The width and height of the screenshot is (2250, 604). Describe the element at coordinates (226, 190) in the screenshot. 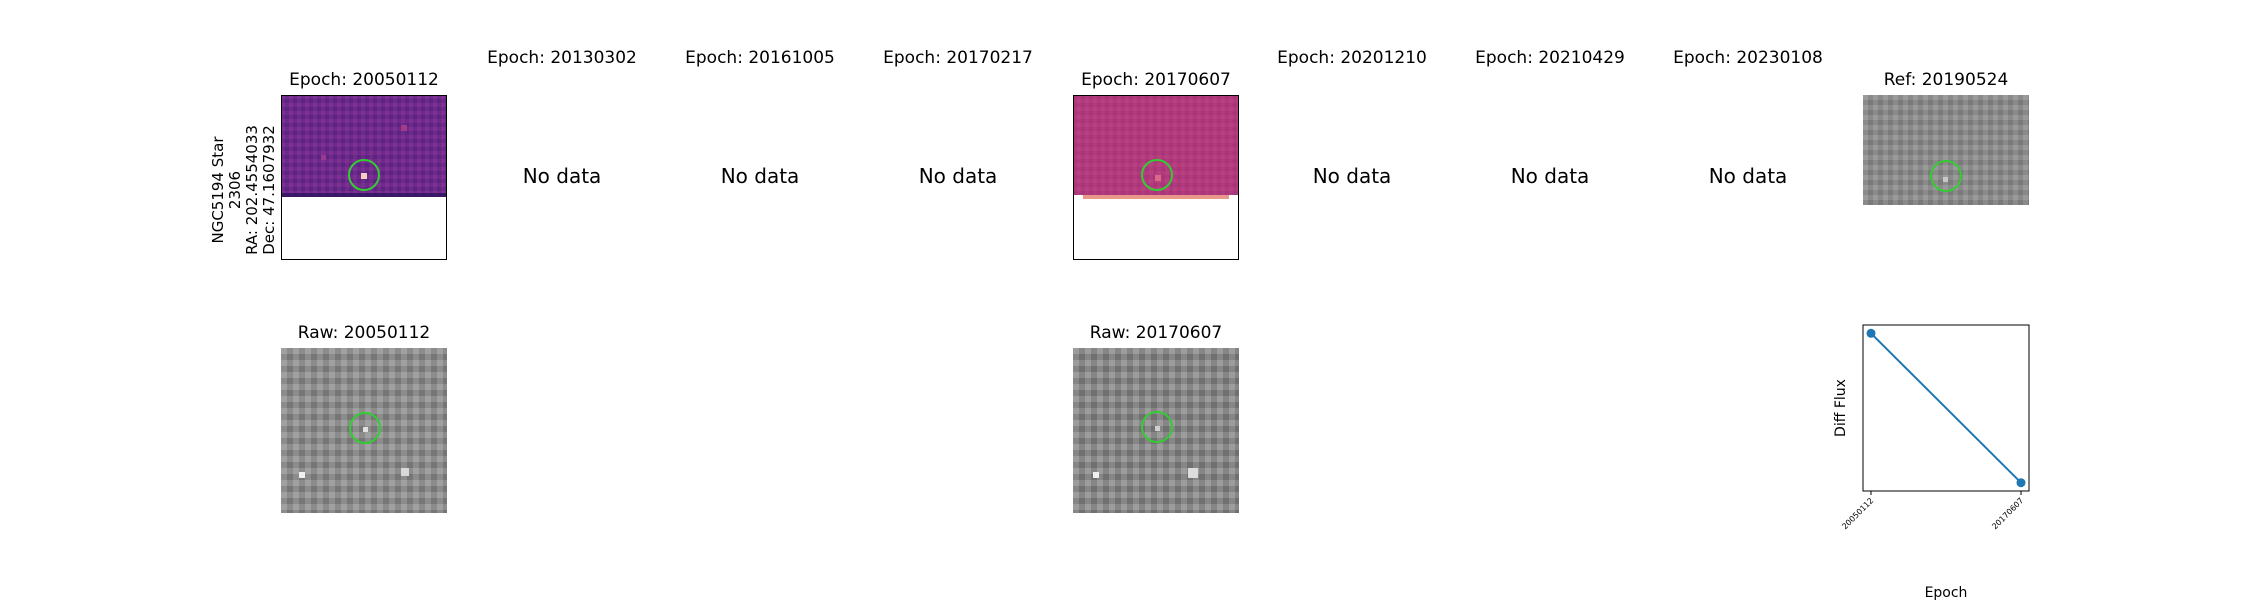

I see `star-name: NGC5194 Star 2306` at that location.